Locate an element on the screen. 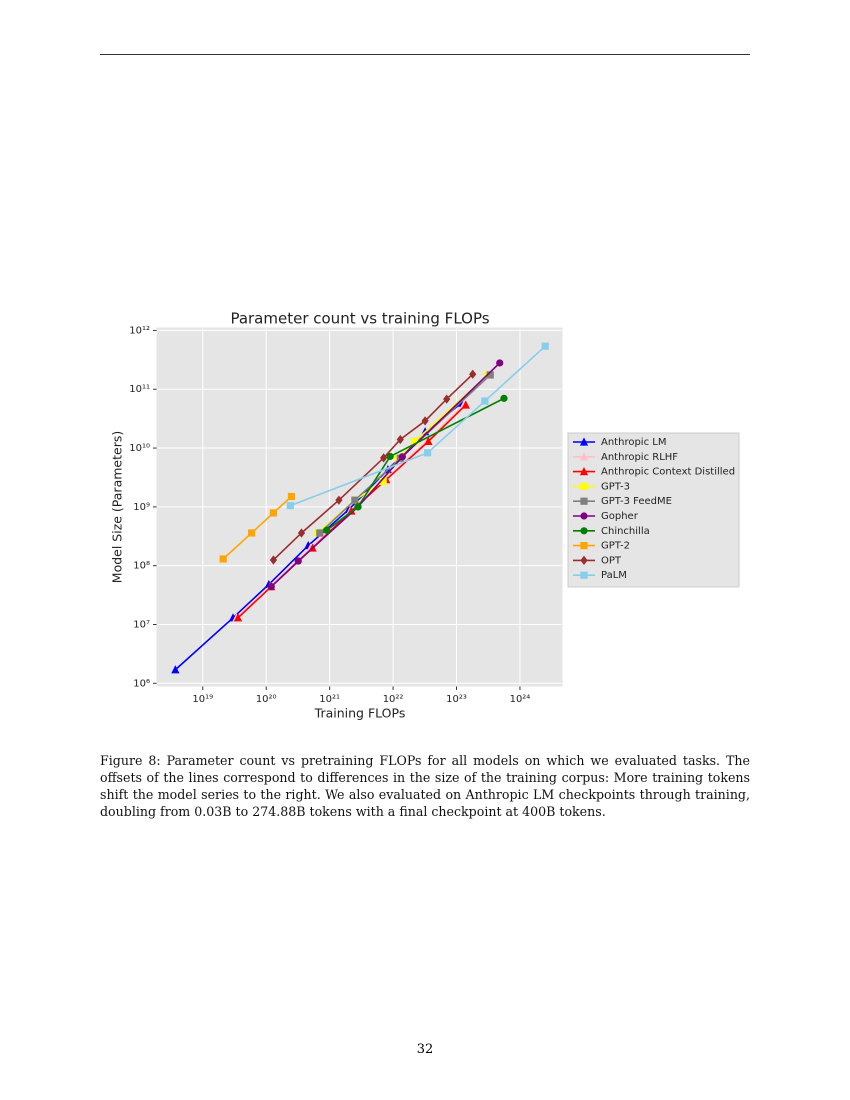  chart-title: Parameter count vs training FLOPs is located at coordinates (359, 319).